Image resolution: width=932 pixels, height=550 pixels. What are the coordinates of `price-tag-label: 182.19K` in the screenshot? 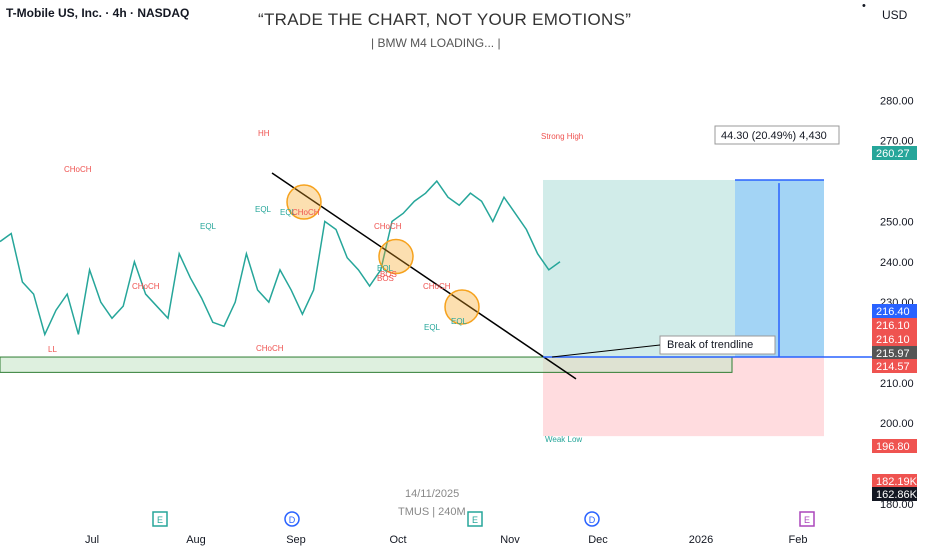 It's located at (897, 482).